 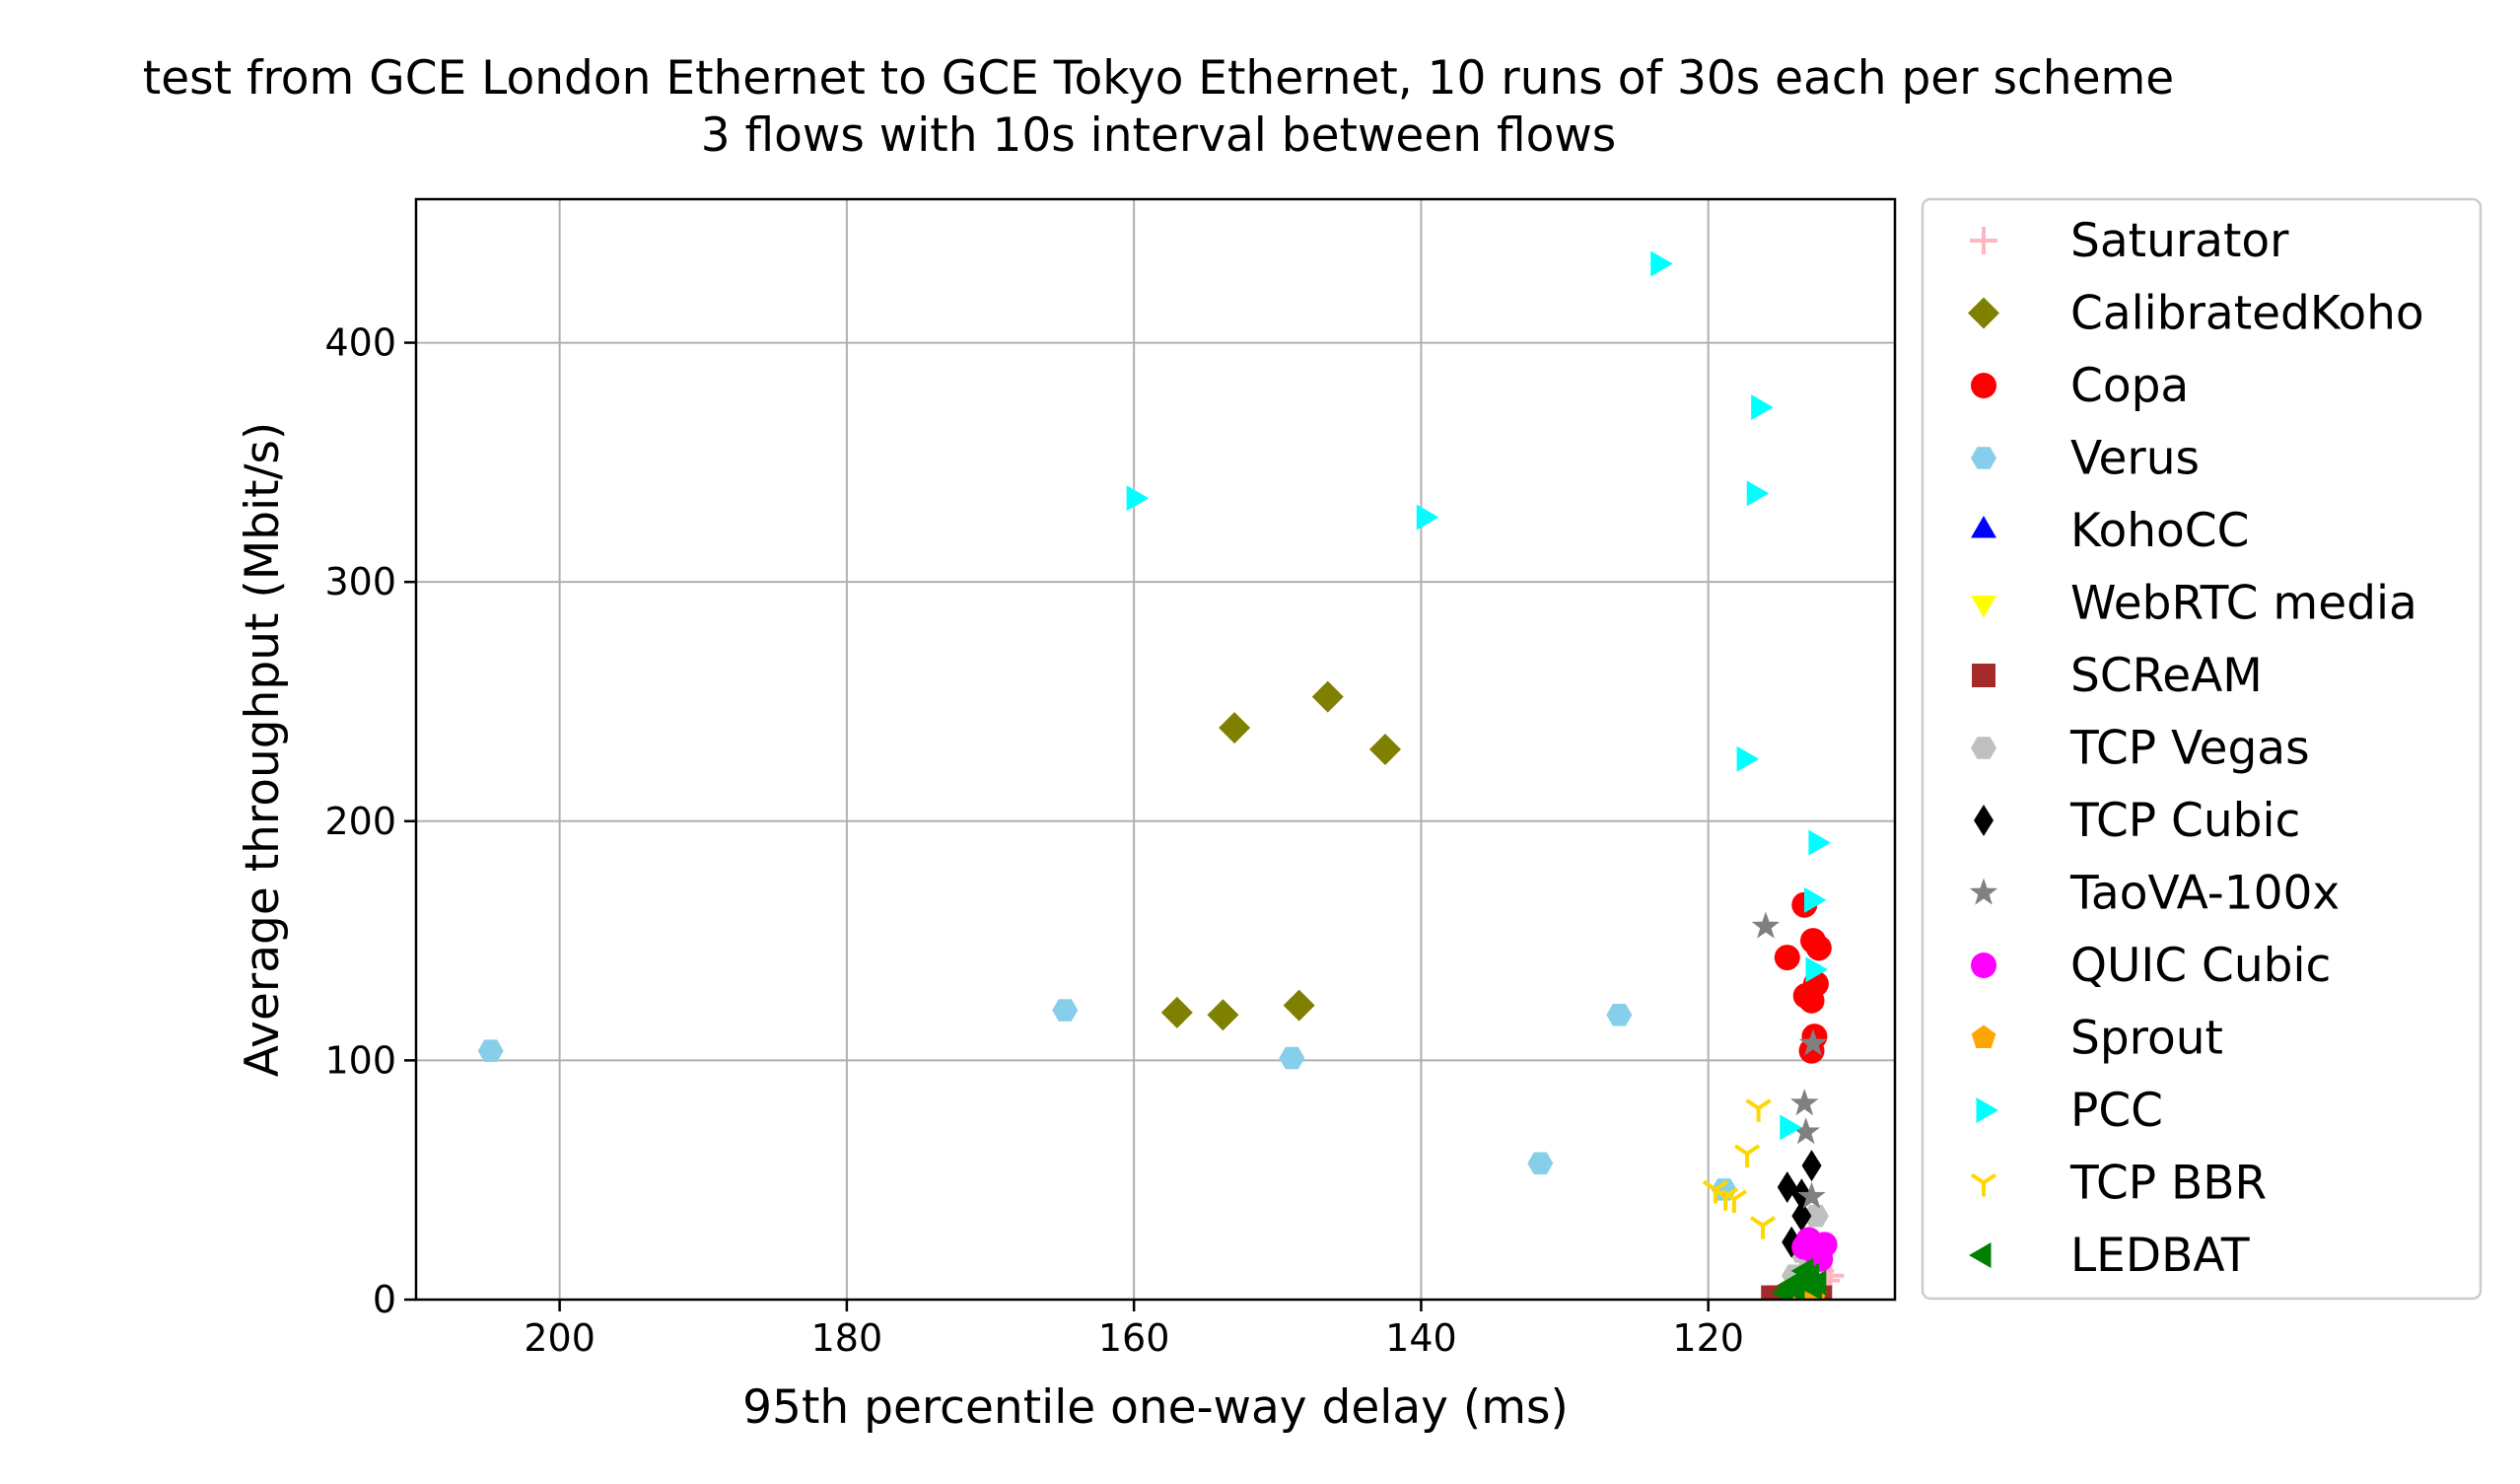 I want to click on legend-label: Saturator, so click(x=2179, y=241).